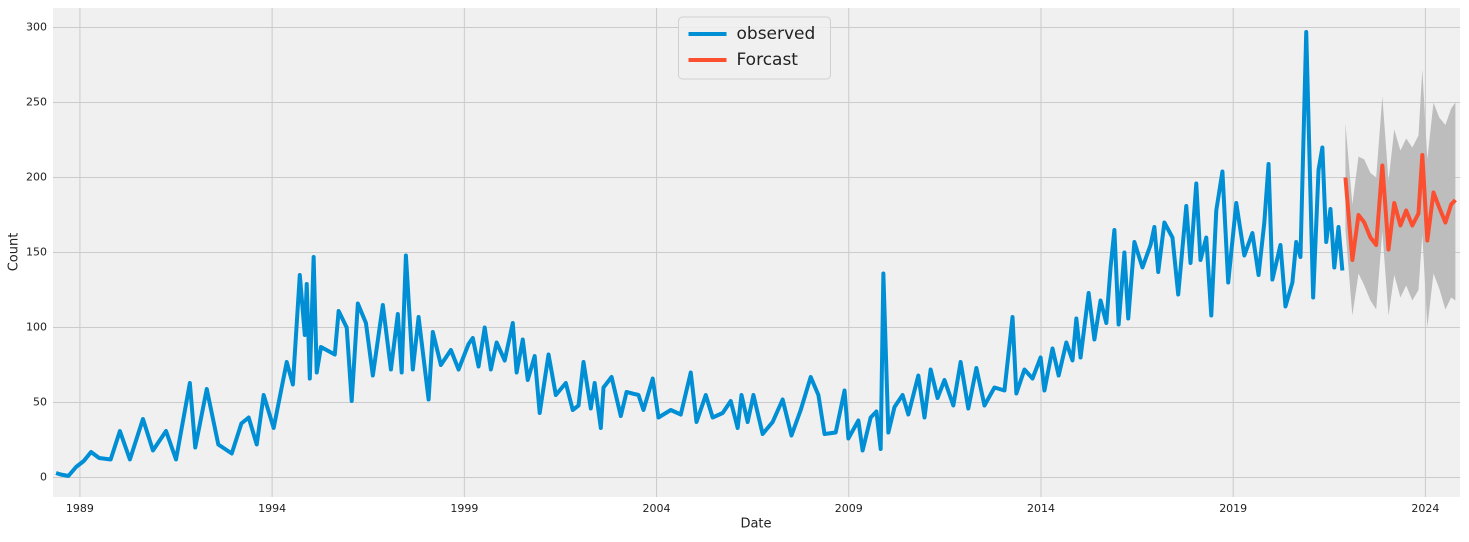 This screenshot has height=542, width=1469. I want to click on legend-label: observed, so click(776, 34).